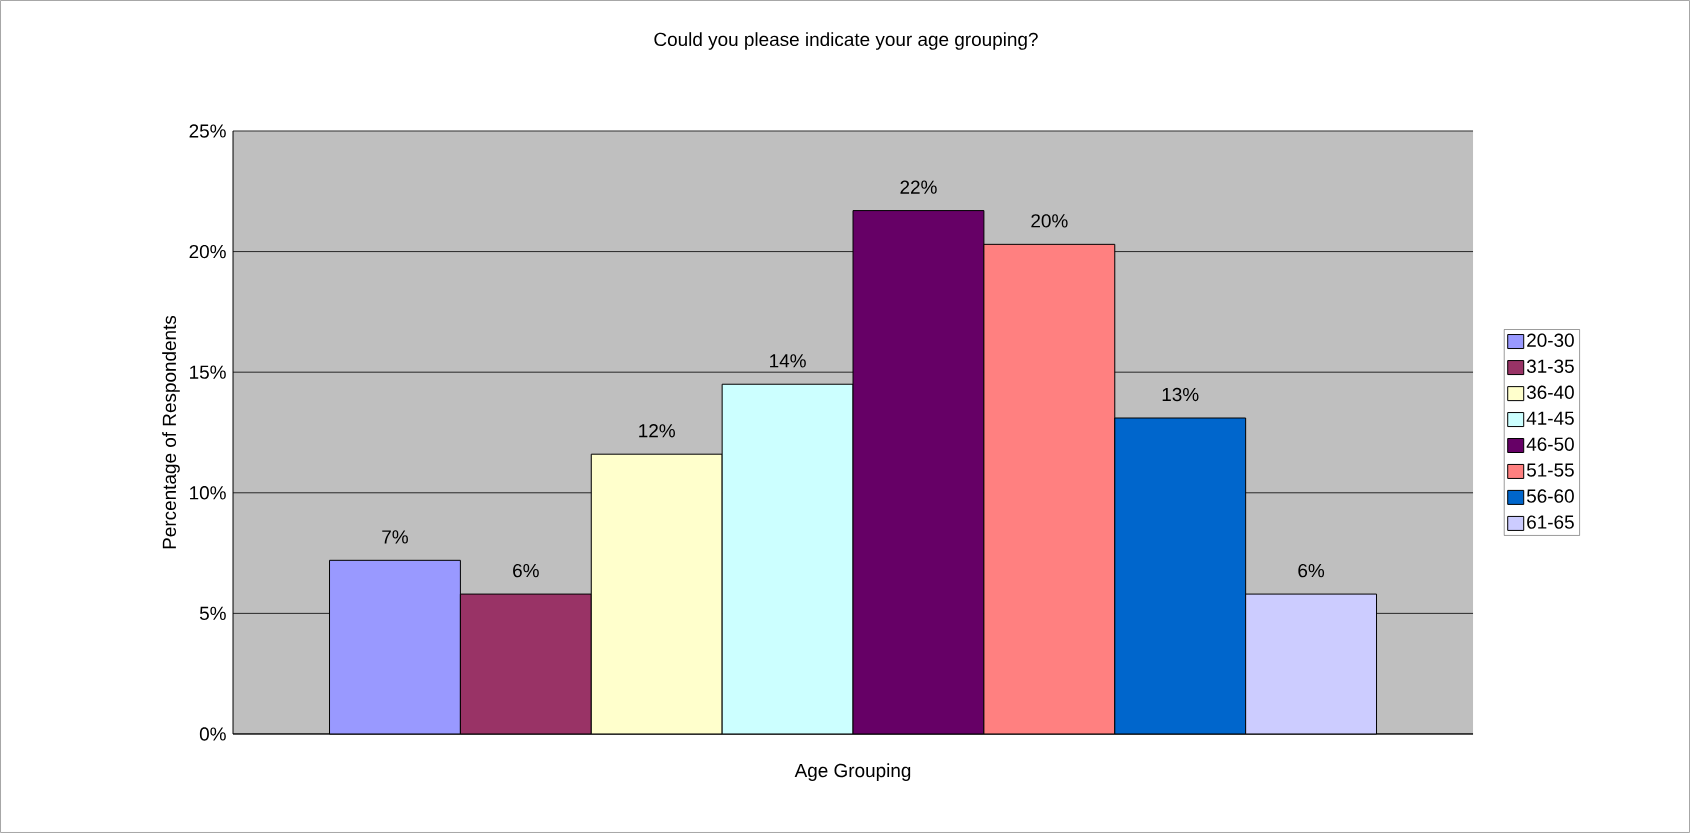  Describe the element at coordinates (212, 734) in the screenshot. I see `y-tick-label: 0%` at that location.